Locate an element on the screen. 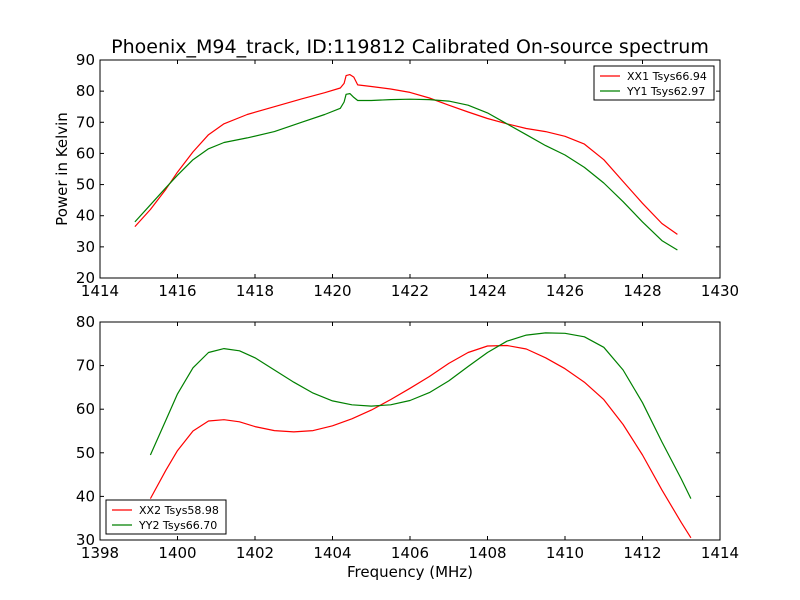 Image resolution: width=800 pixels, height=600 pixels. x-axis-label: Frequency (MHz) is located at coordinates (410, 572).